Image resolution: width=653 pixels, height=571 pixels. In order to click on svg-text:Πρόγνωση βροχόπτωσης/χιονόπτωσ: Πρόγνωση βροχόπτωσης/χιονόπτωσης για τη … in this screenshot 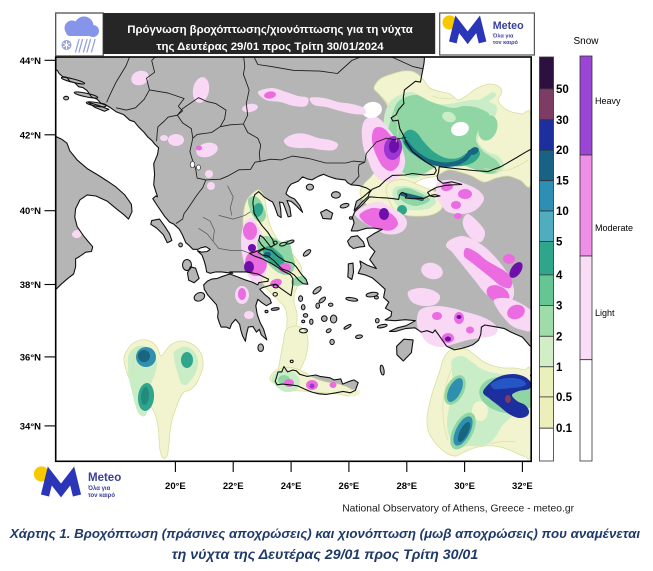, I will do `click(269, 30)`.